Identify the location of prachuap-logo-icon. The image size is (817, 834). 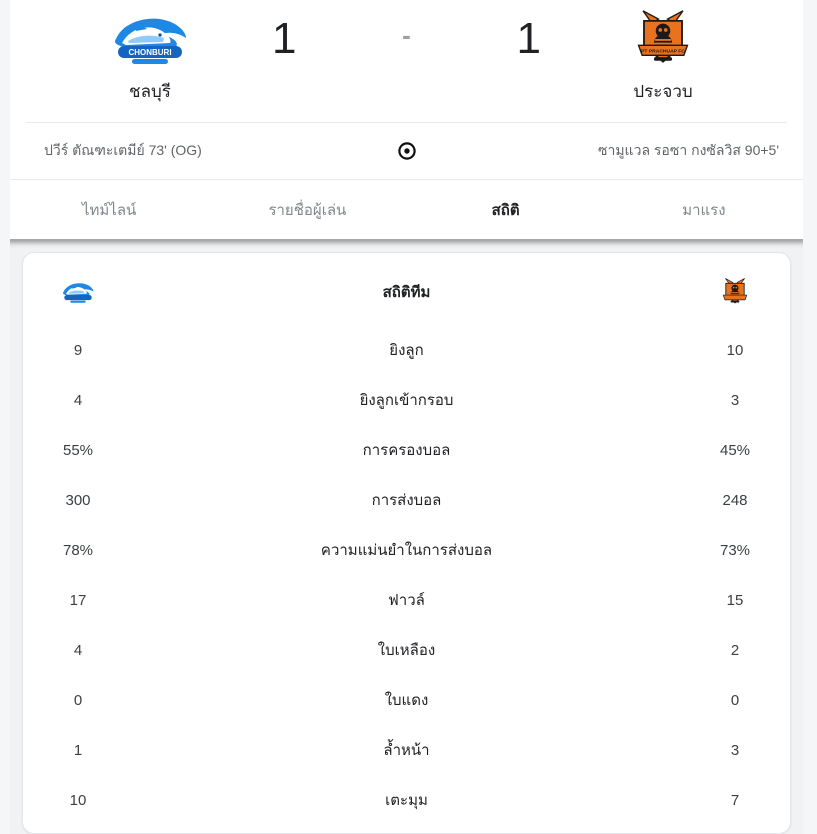
(735, 291).